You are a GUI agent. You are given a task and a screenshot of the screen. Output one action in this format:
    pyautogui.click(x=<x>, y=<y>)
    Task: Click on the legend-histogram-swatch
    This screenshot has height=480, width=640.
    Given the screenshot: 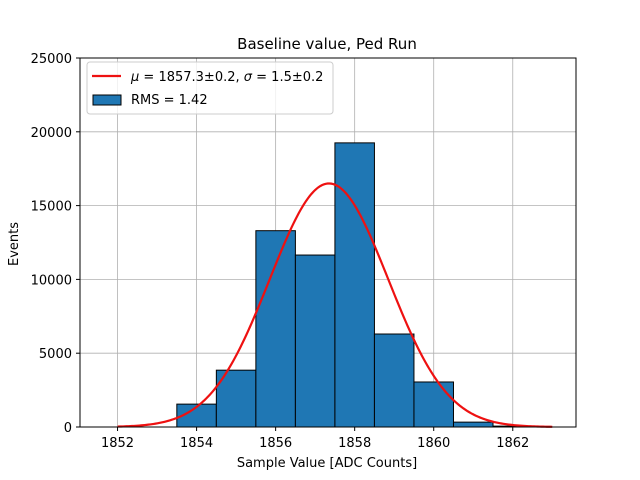 What is the action you would take?
    pyautogui.click(x=107, y=100)
    